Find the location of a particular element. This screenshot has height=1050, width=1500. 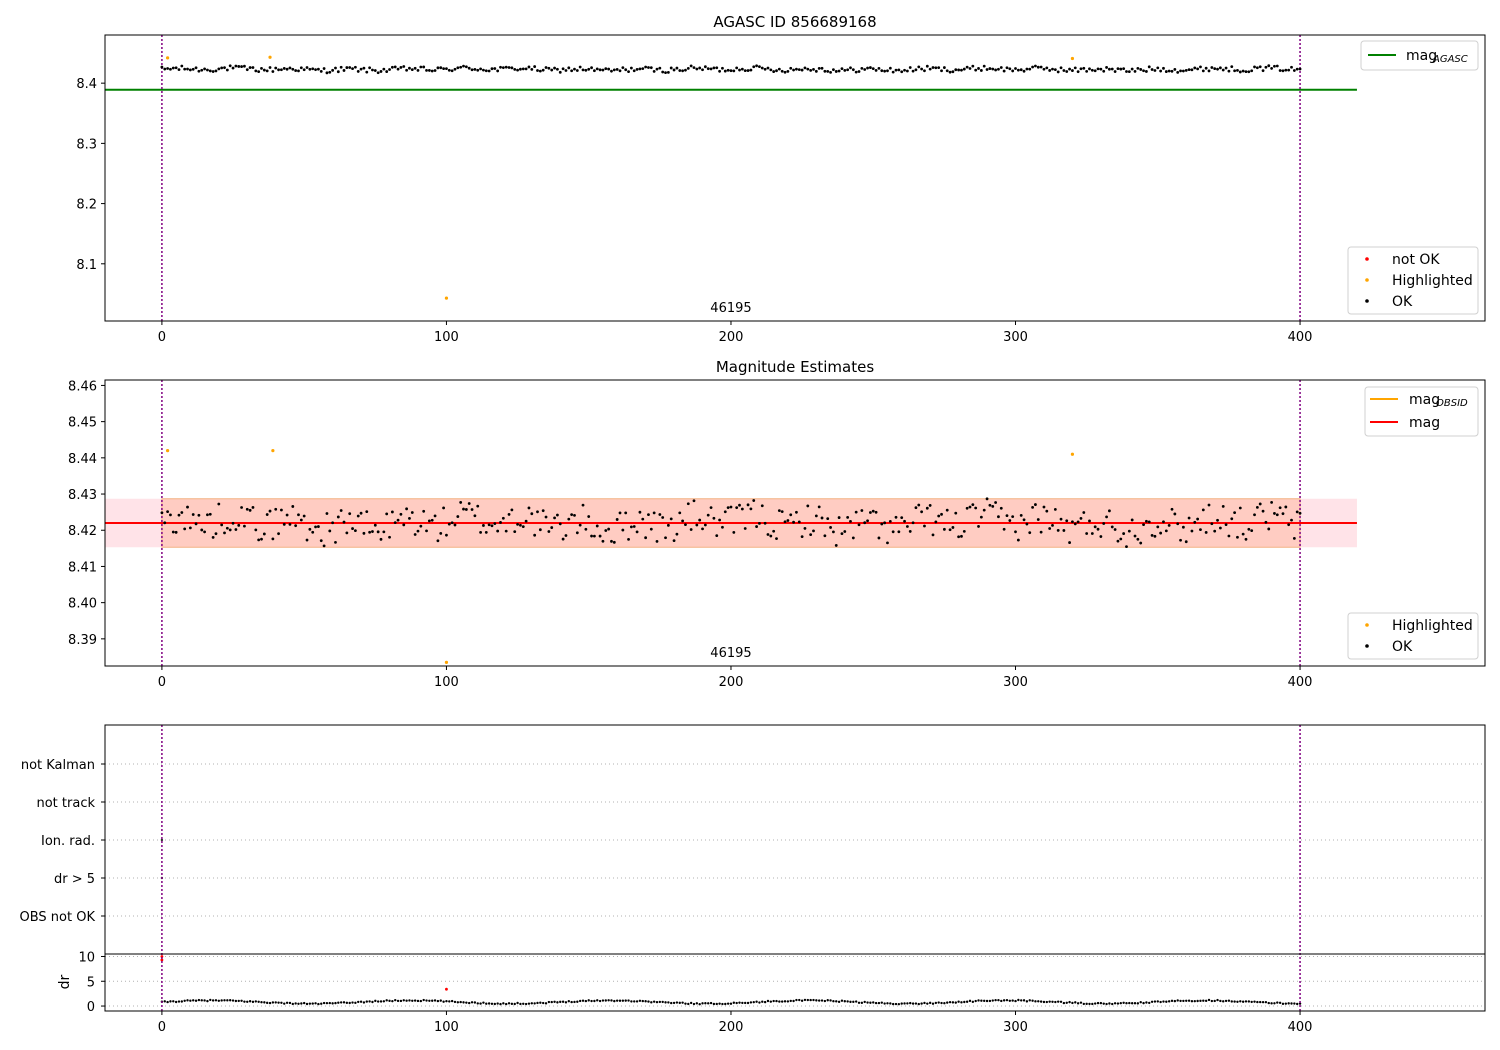

legend-label-subscript: AGASC is located at coordinates (1450, 59).